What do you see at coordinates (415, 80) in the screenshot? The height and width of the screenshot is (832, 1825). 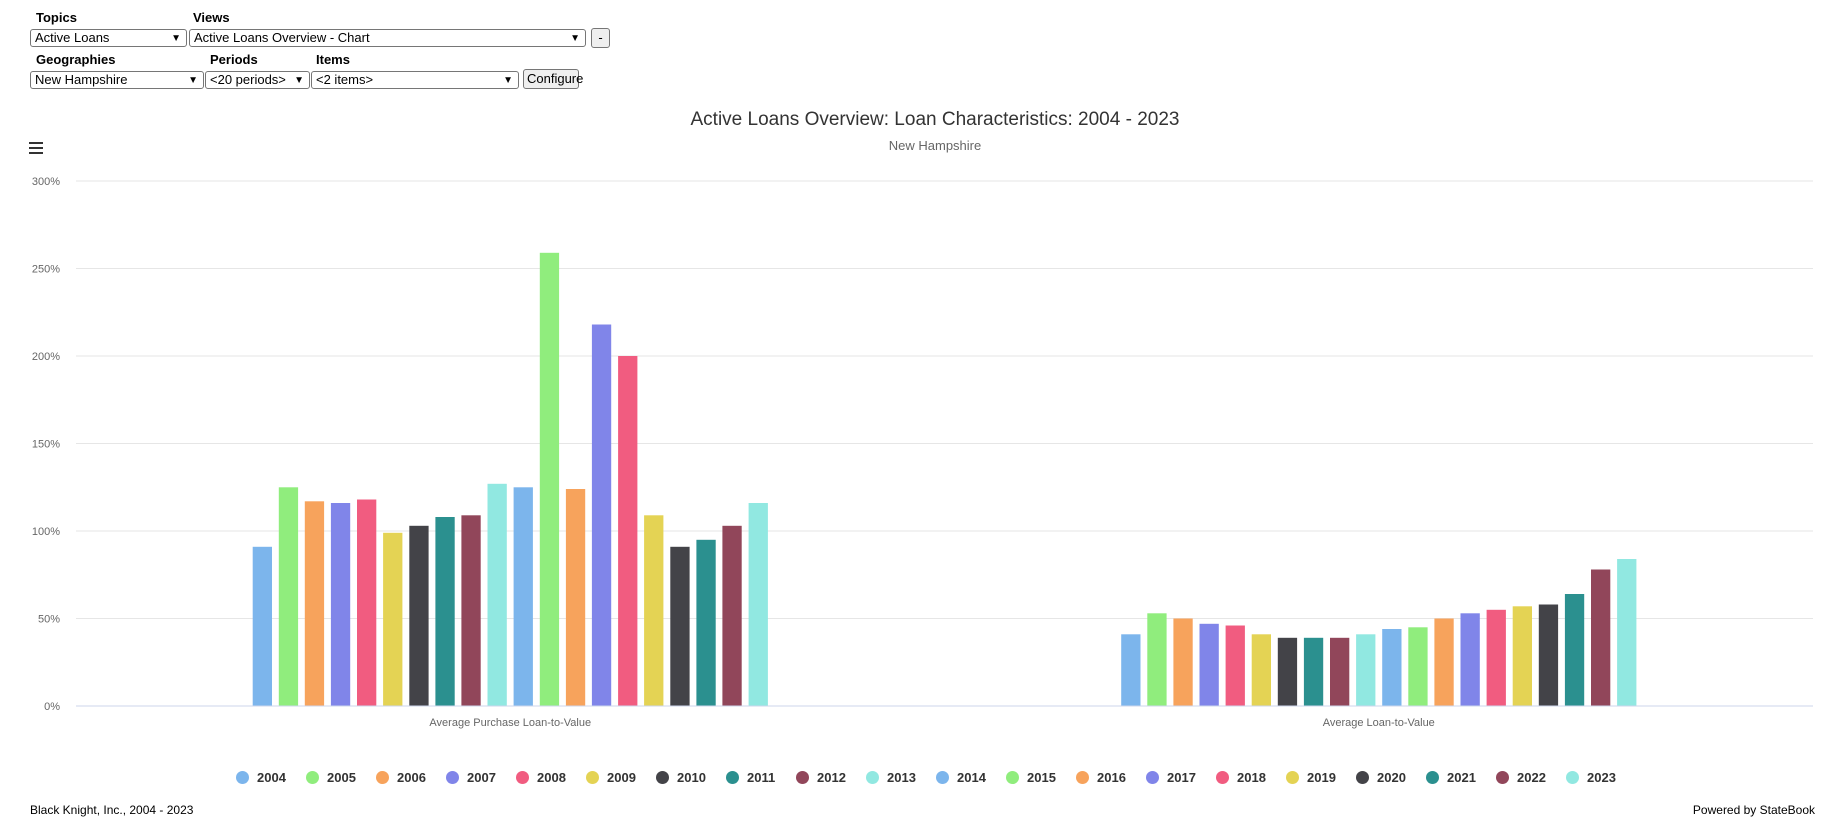 I see `items-select: <2 items> ▼` at bounding box center [415, 80].